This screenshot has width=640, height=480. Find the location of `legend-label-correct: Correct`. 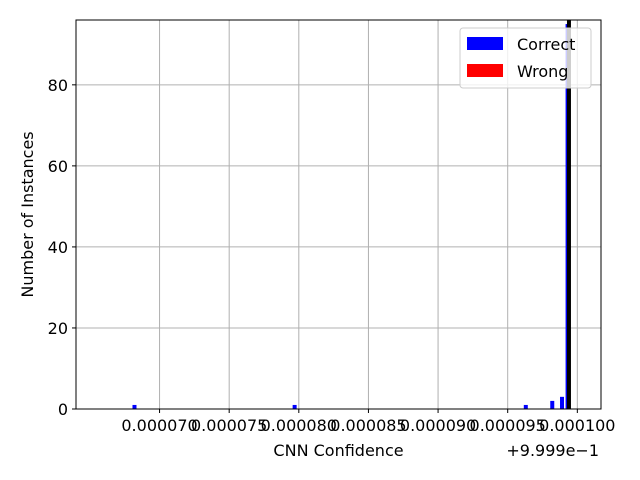

legend-label-correct: Correct is located at coordinates (546, 44).